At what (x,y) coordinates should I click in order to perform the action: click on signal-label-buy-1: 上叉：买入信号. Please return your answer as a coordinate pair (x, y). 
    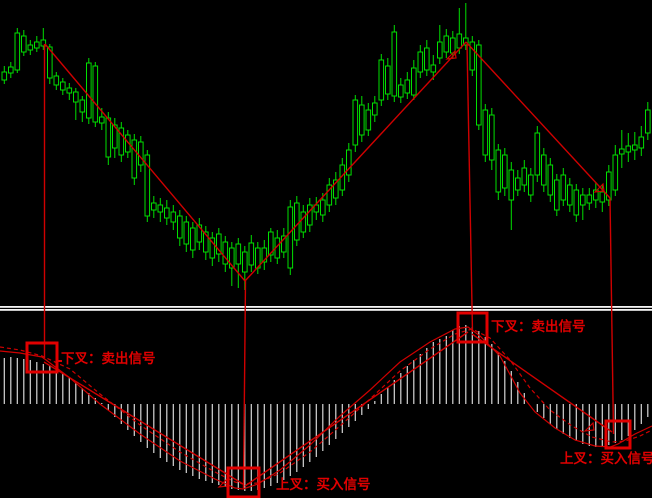
    Looking at the image, I should click on (323, 485).